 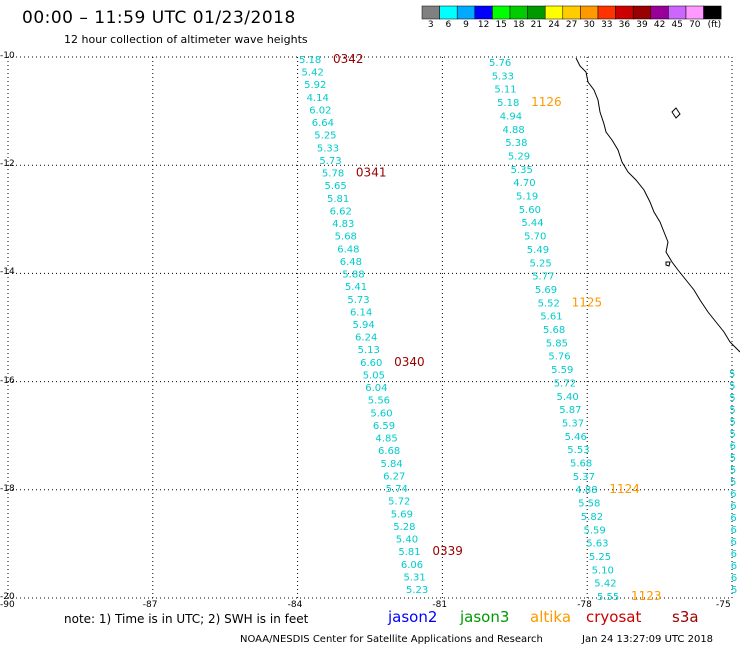 I want to click on longitude-label: -84, so click(x=295, y=605).